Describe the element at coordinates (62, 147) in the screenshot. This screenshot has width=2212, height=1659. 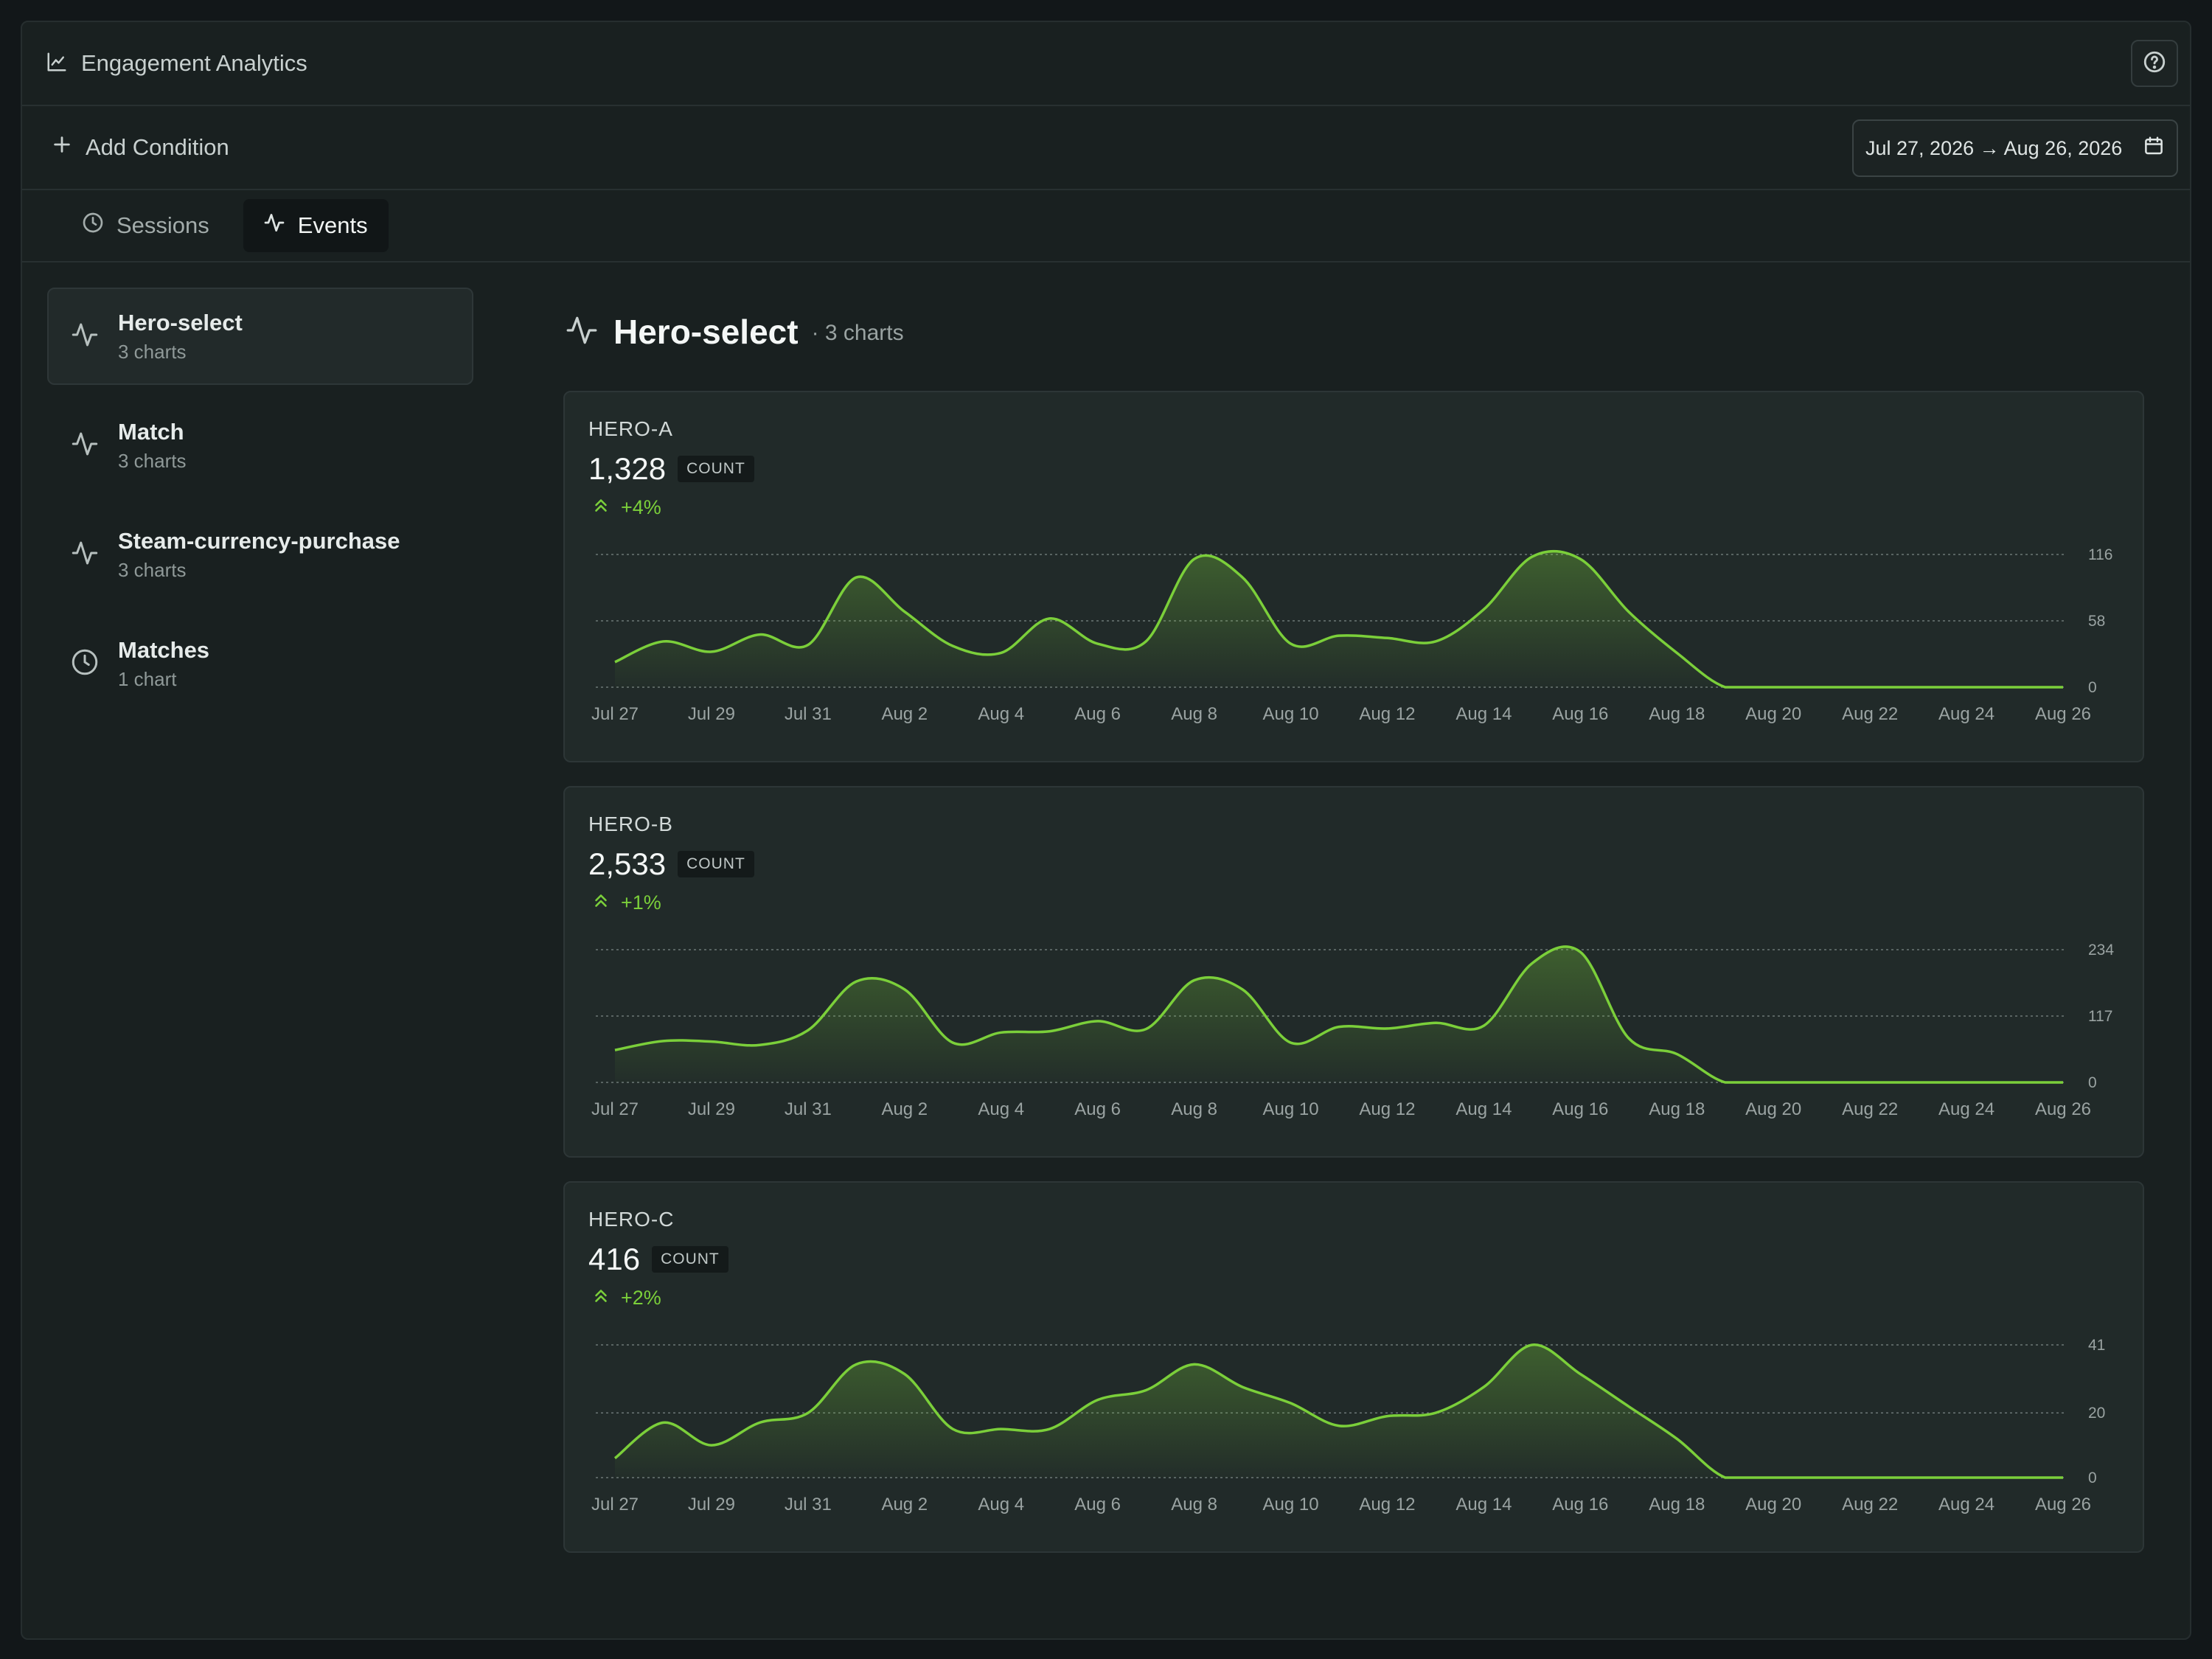
I see `plus-icon` at that location.